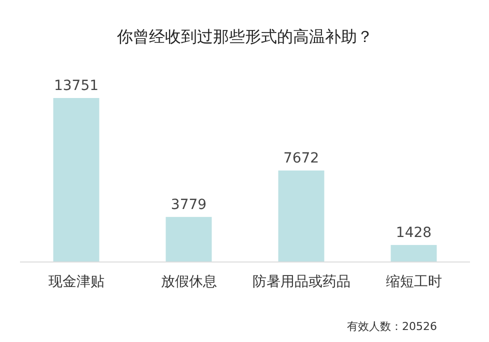  Describe the element at coordinates (301, 282) in the screenshot. I see `x-tick-label: 防暑用品或药品` at that location.